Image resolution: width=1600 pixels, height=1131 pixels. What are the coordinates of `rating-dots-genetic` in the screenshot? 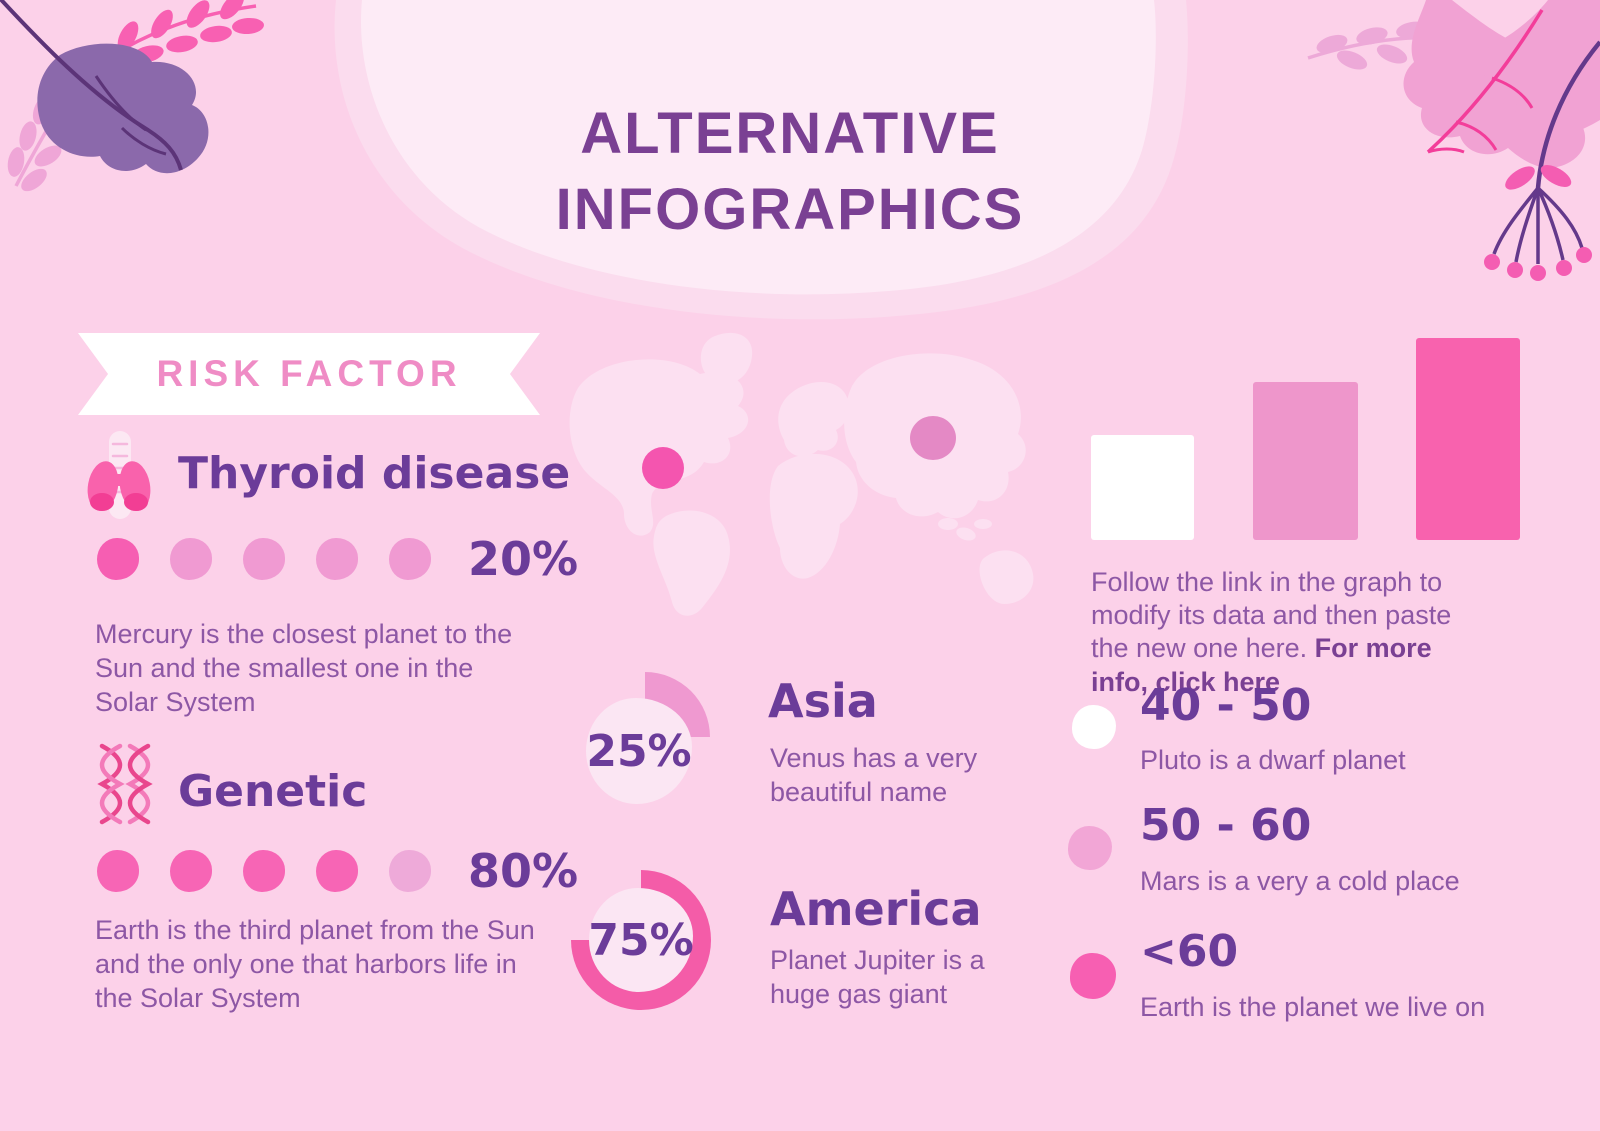 It's located at (264, 871).